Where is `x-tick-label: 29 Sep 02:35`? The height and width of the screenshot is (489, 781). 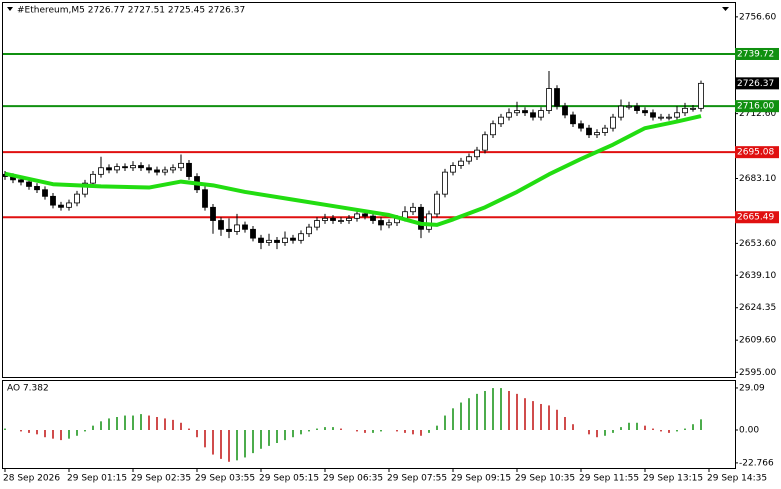
x-tick-label: 29 Sep 02:35 is located at coordinates (161, 479).